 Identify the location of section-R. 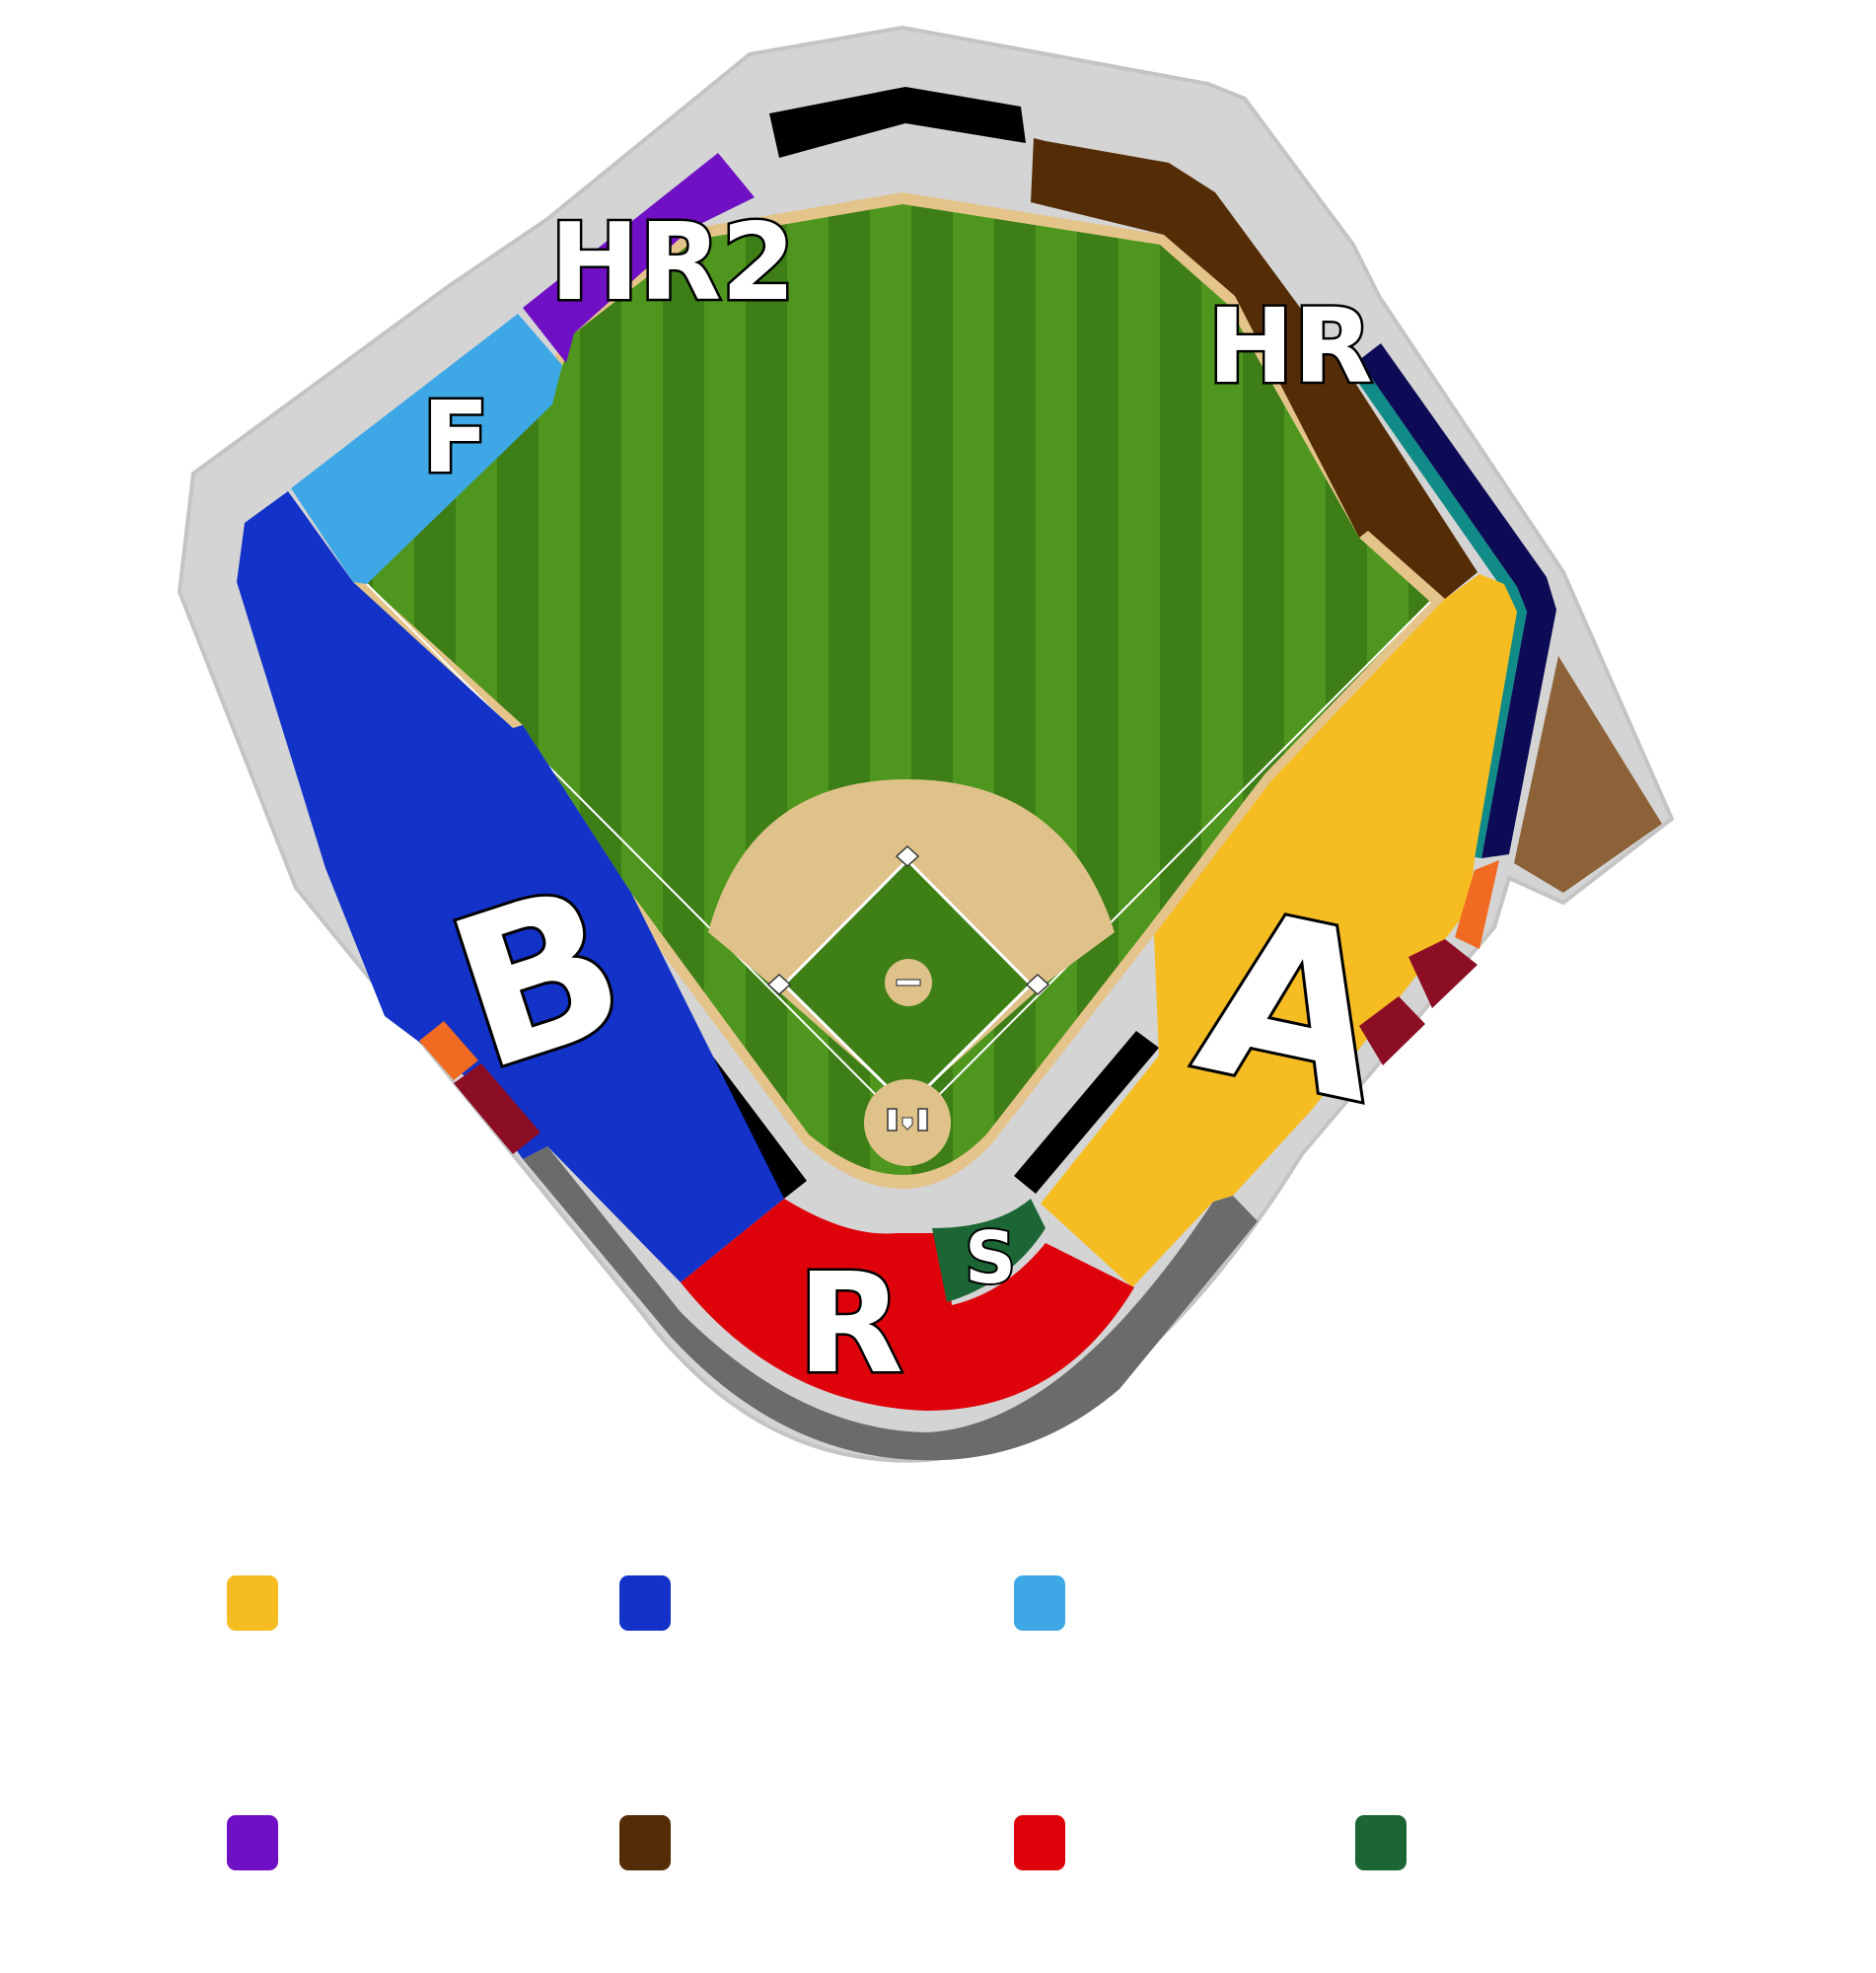
(907, 1305).